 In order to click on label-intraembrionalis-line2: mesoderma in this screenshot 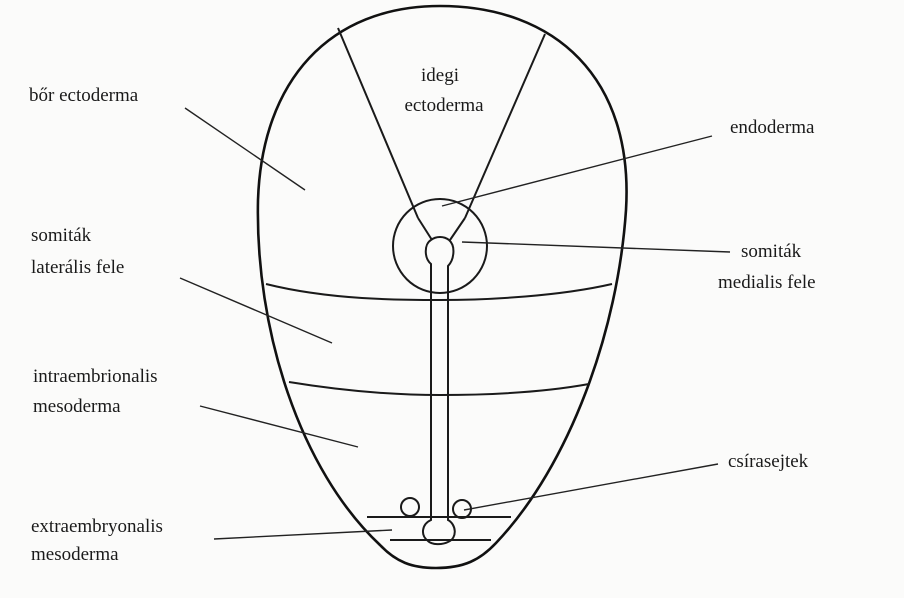, I will do `click(77, 406)`.